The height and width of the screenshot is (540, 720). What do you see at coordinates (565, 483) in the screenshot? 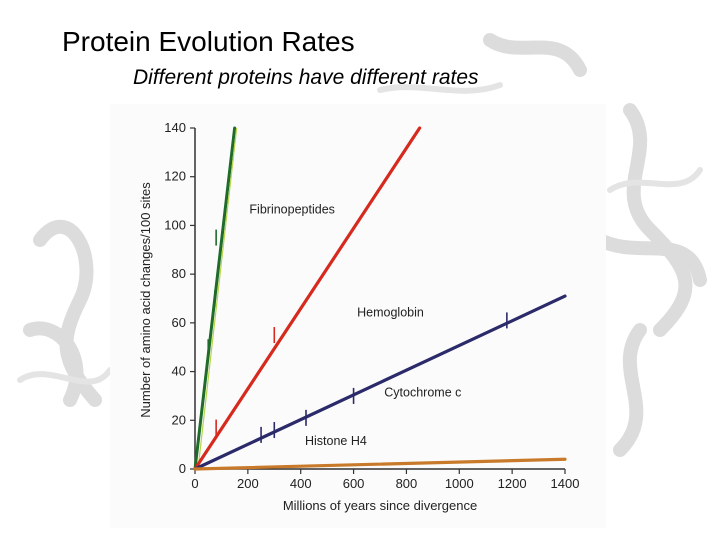
I see `x-tick-label: 1400` at bounding box center [565, 483].